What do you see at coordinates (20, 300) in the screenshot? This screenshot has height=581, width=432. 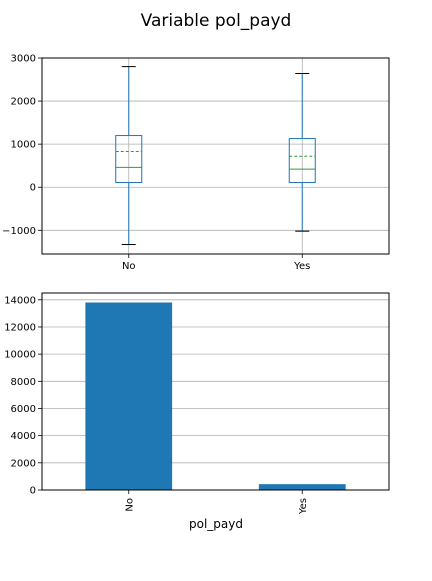 I see `bar-chart-y-tick-label: 14000` at bounding box center [20, 300].